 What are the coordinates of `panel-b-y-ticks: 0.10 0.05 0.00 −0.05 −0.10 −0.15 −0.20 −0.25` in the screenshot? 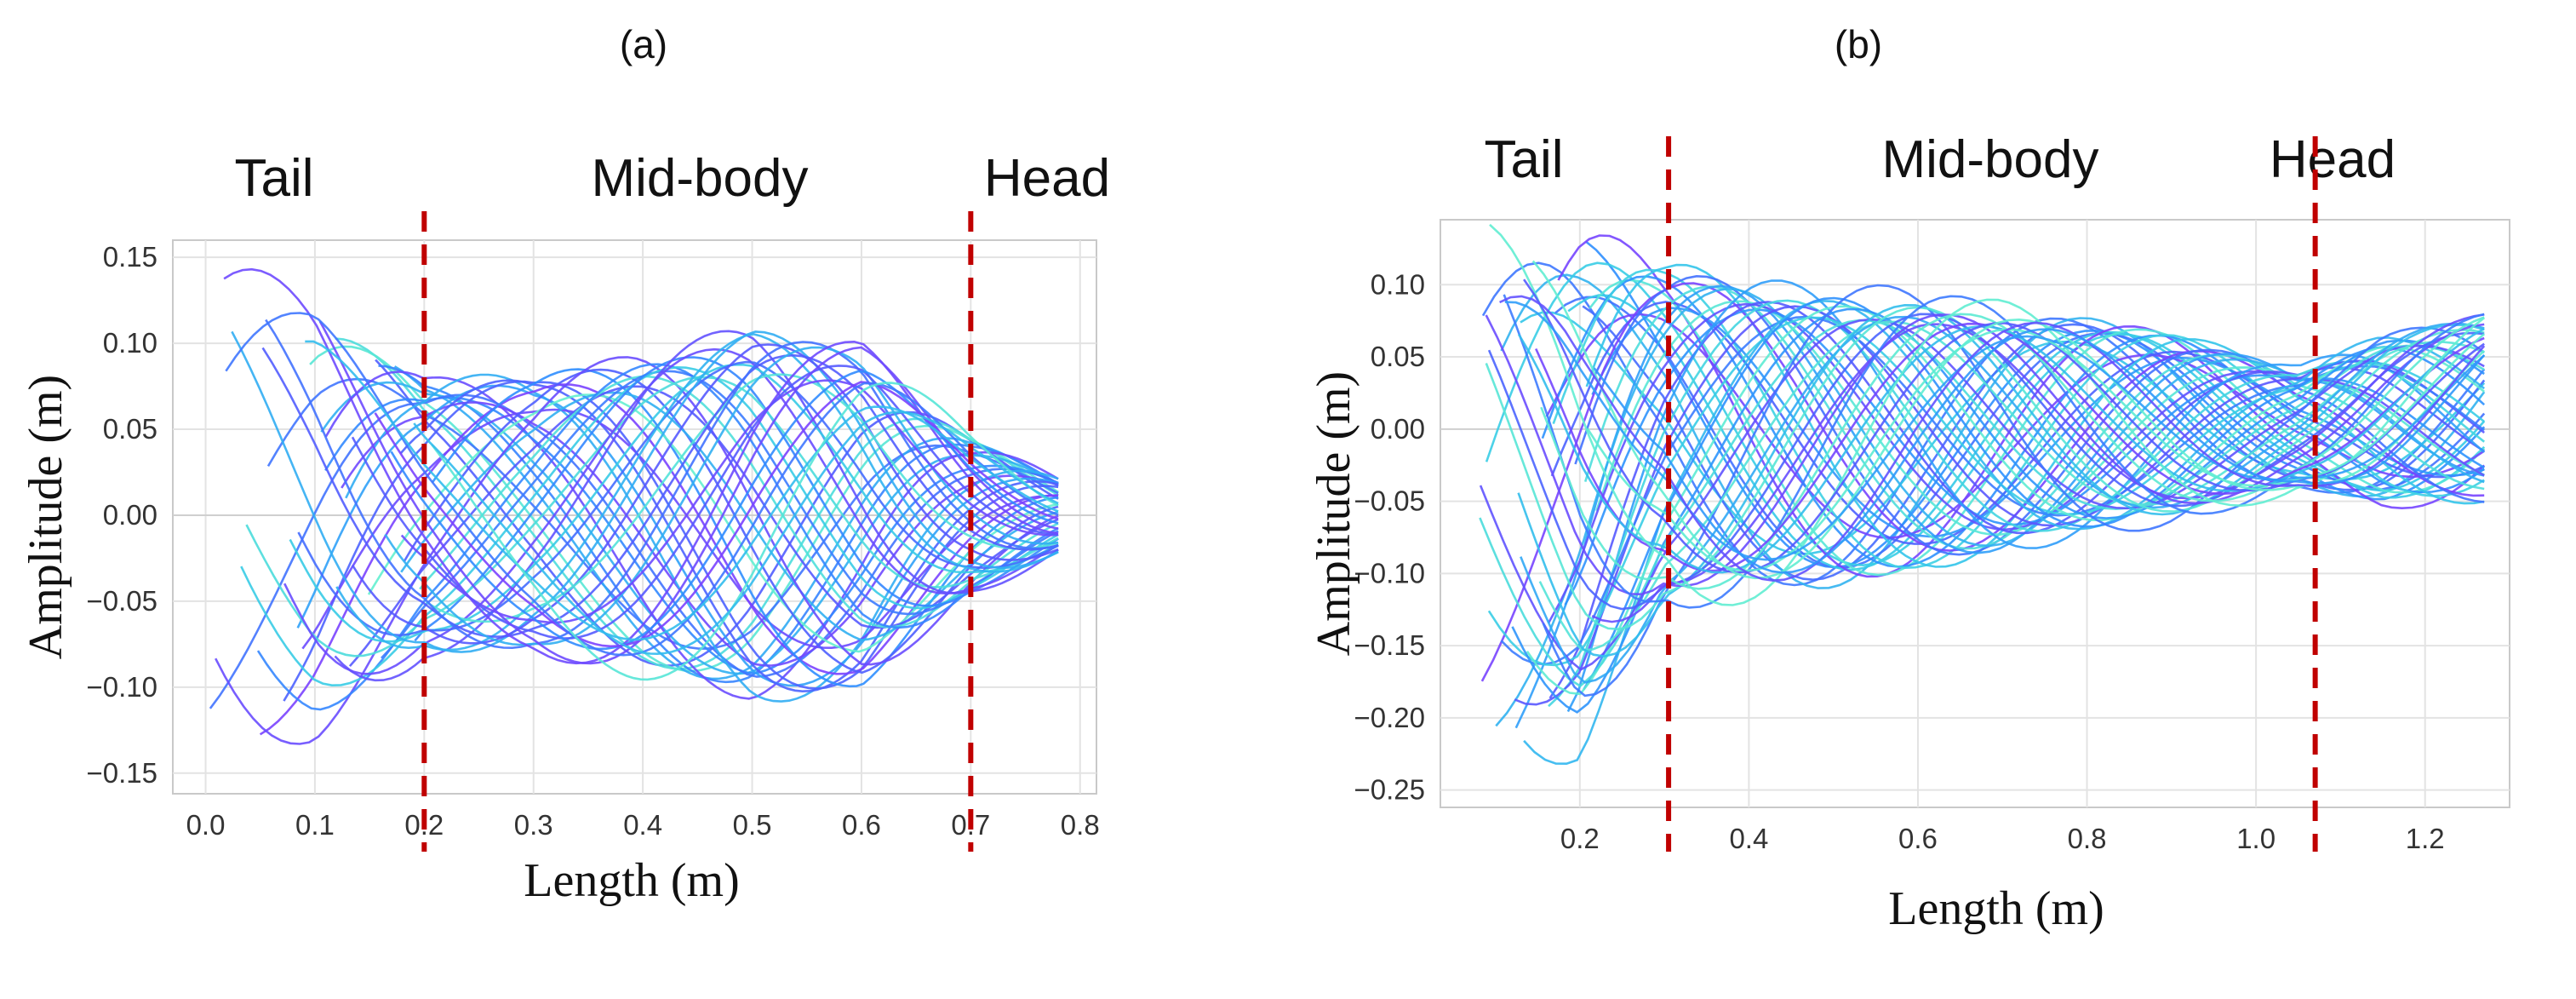 It's located at (1390, 536).